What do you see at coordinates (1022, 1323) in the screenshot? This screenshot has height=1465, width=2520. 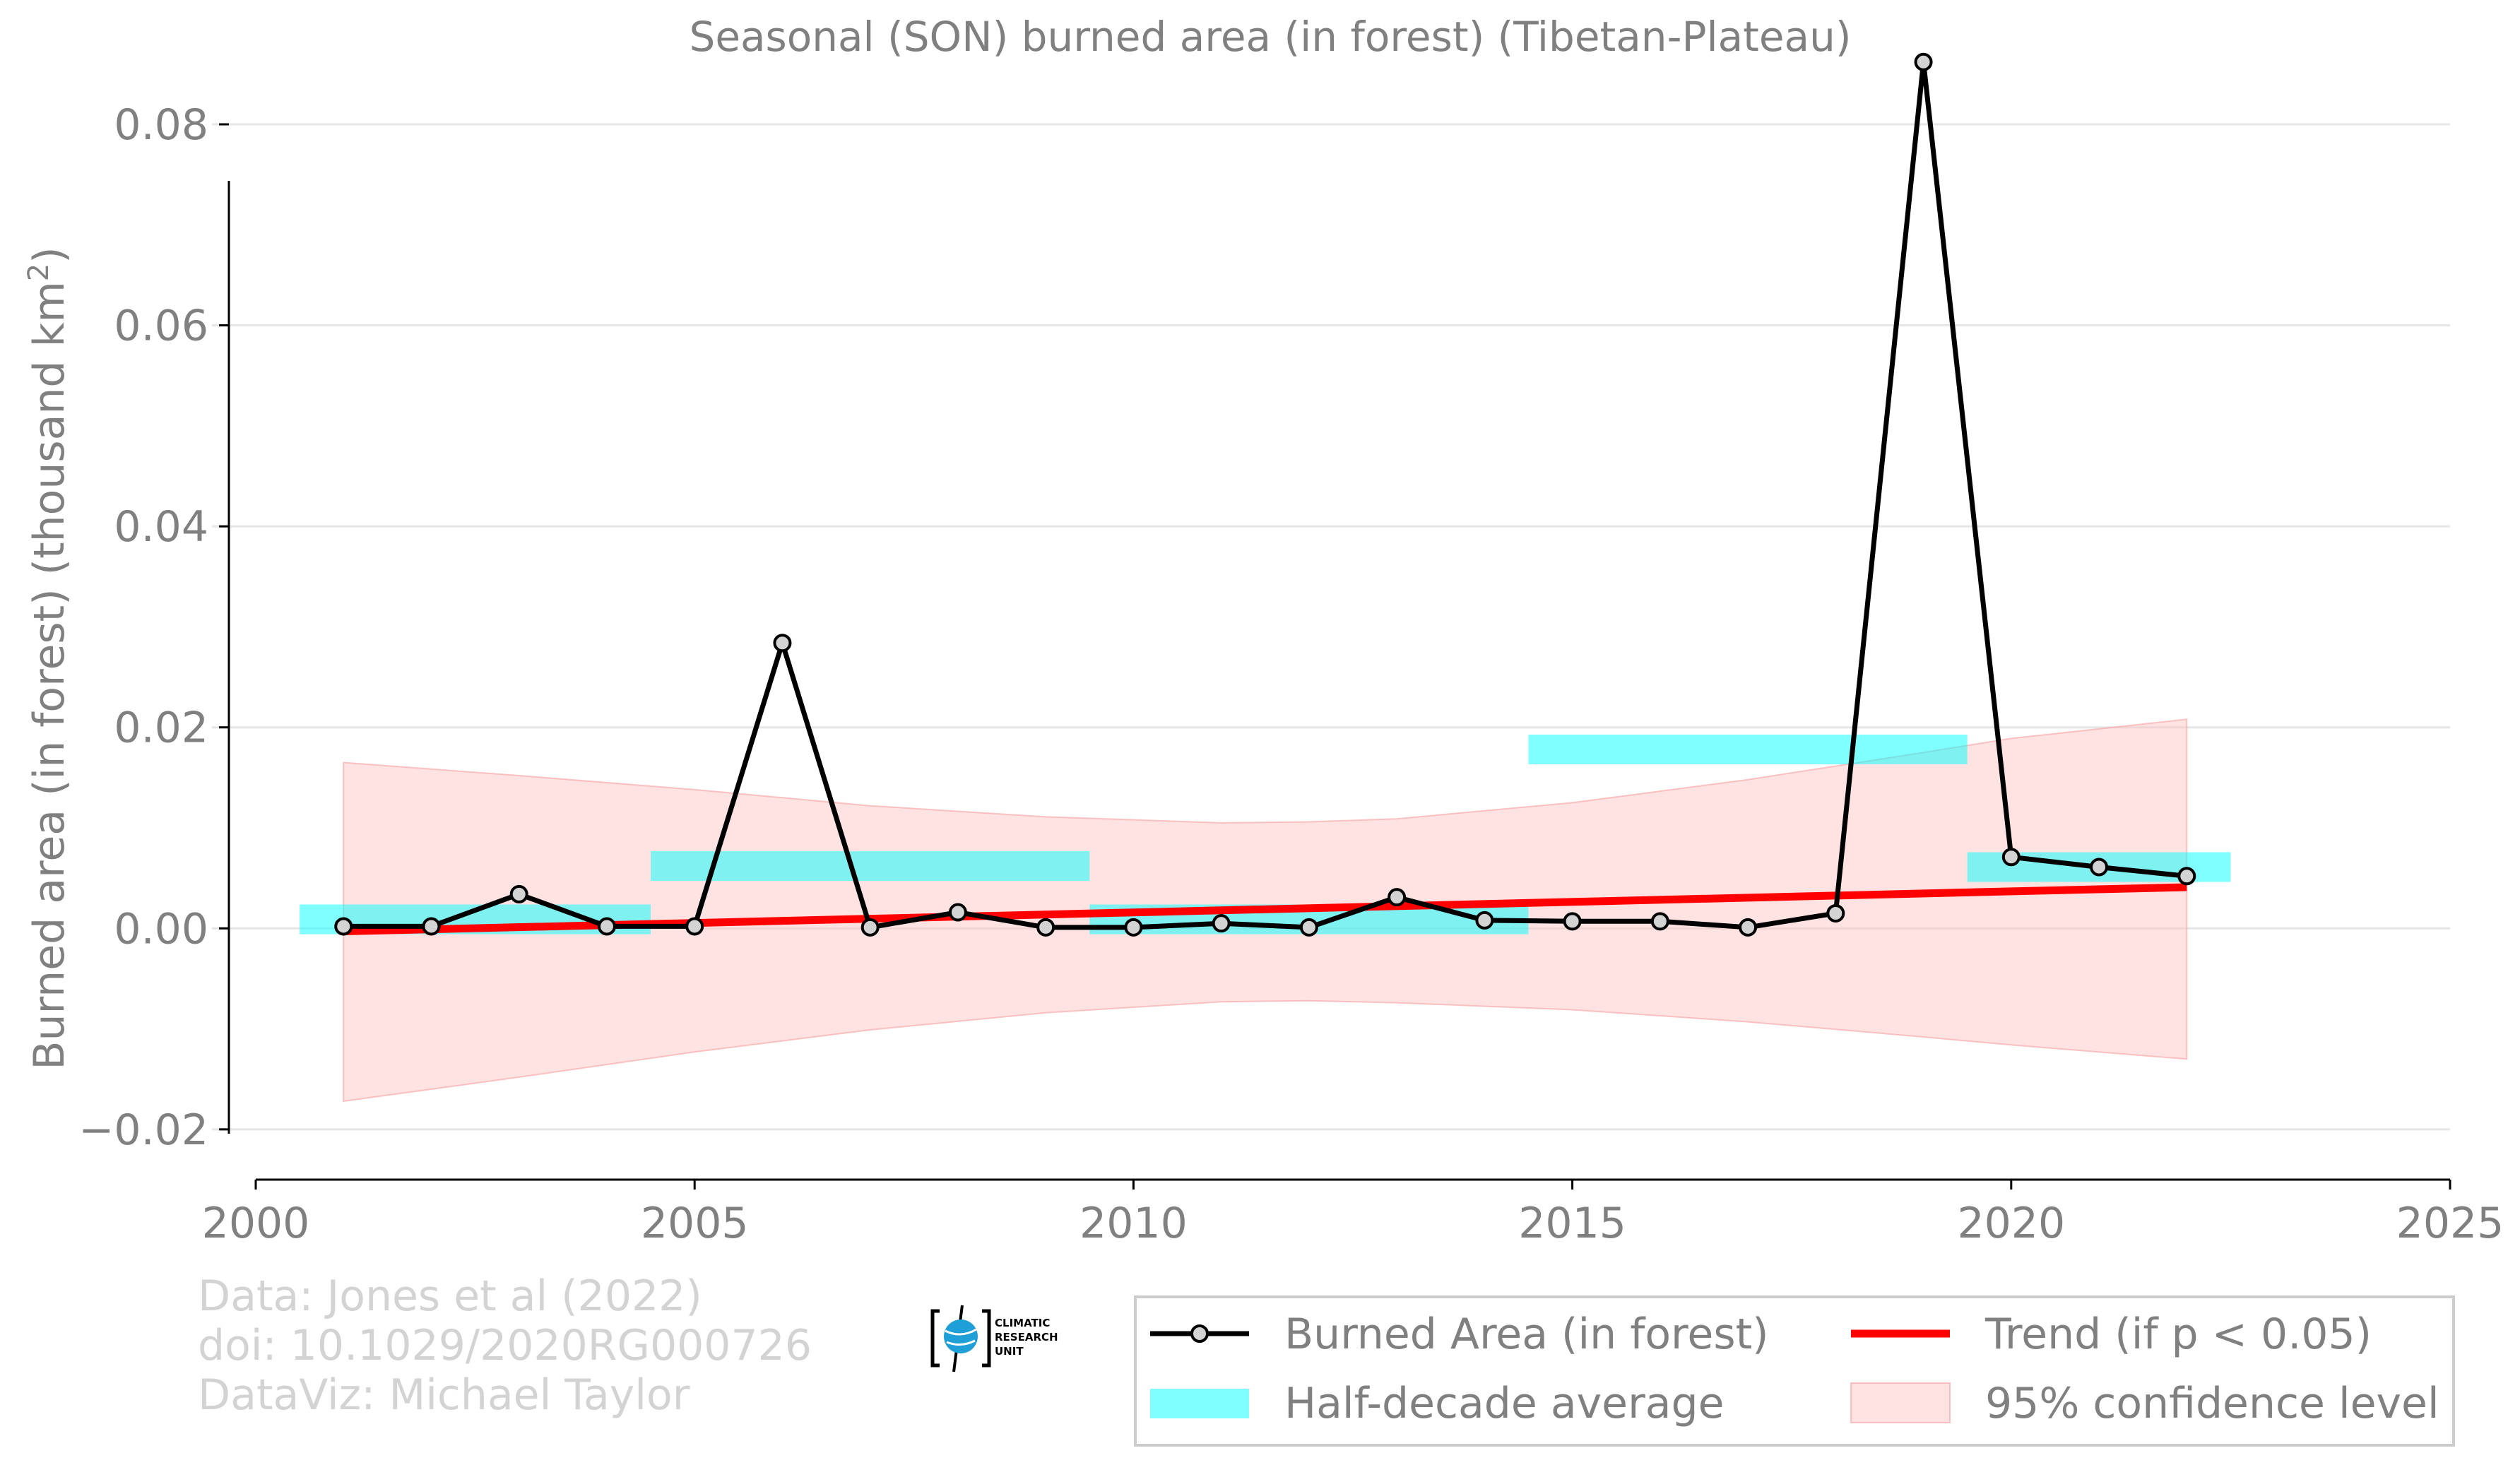 I see `logo-line-1: CLIMATIC` at bounding box center [1022, 1323].